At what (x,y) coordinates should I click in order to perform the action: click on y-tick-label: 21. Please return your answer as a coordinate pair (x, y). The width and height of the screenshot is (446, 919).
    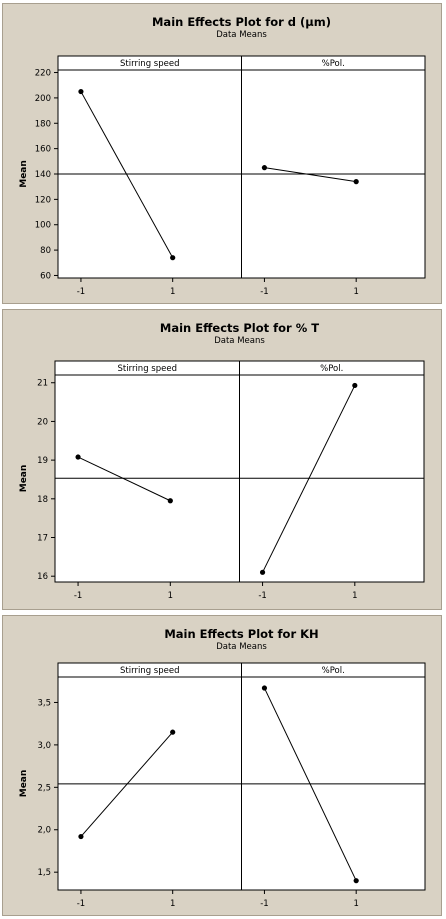
    Looking at the image, I should click on (42, 384).